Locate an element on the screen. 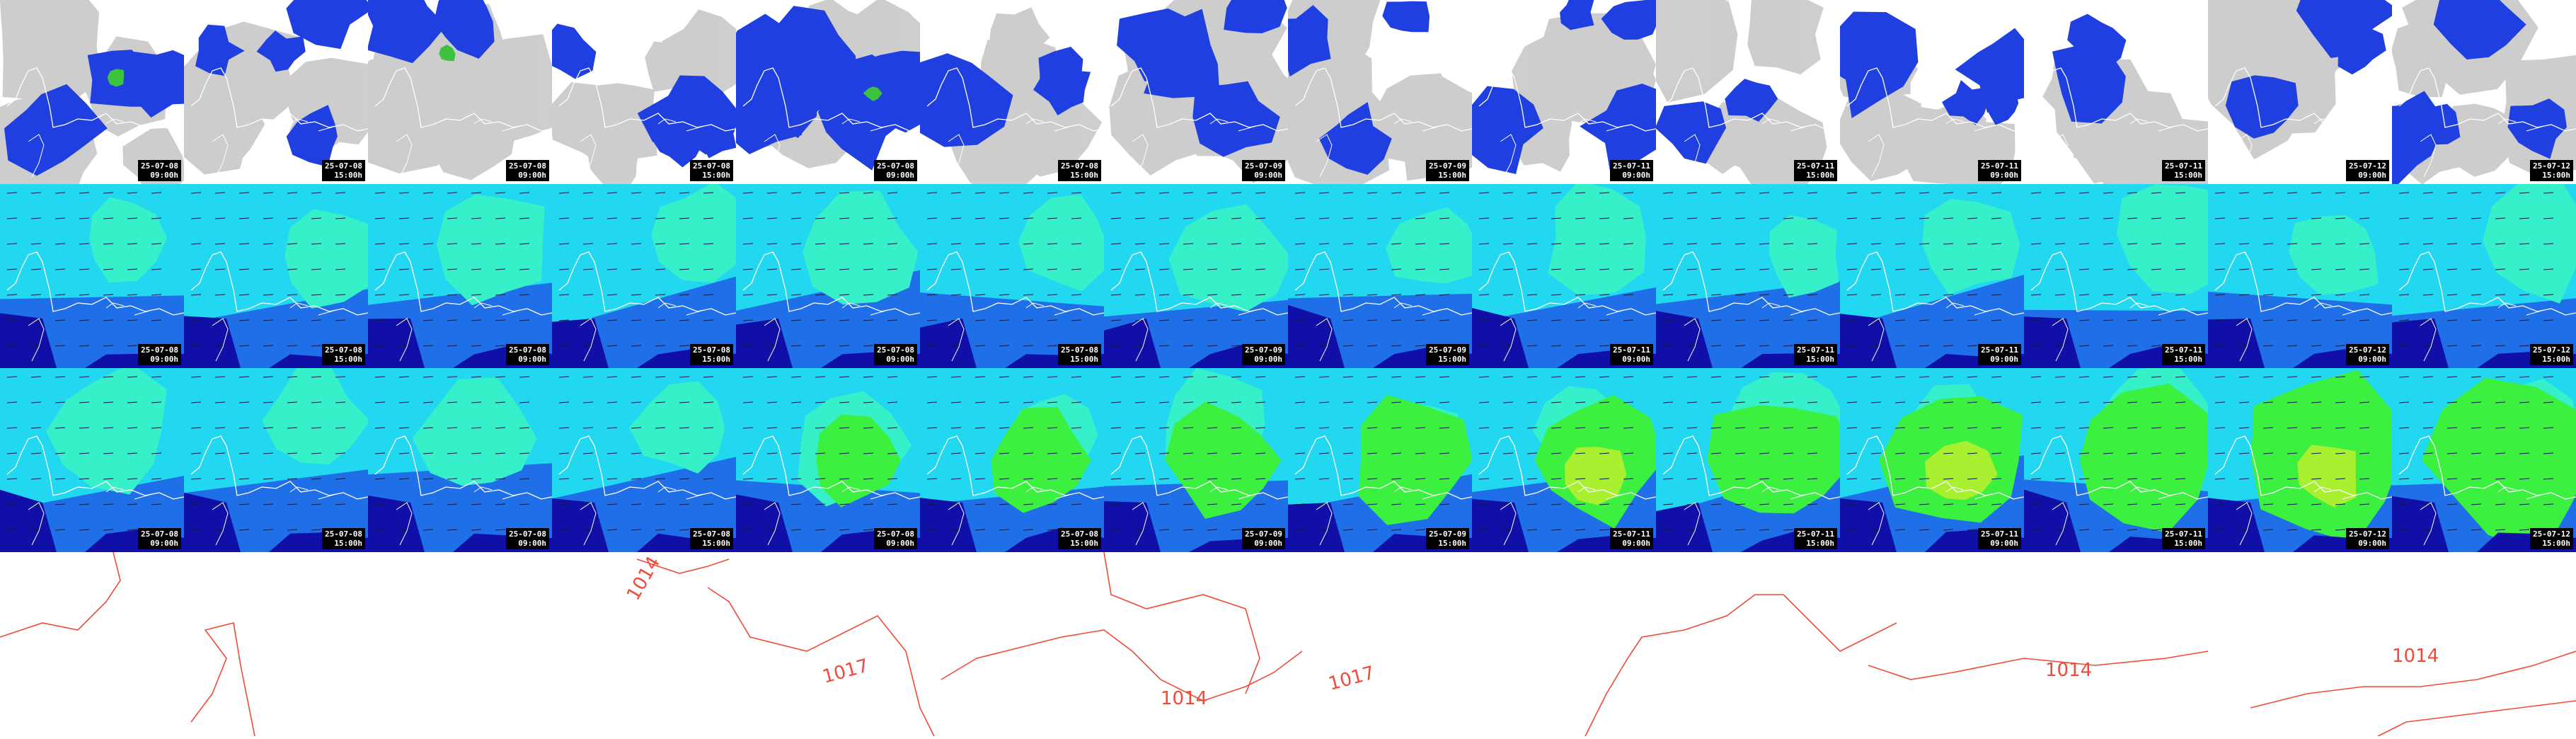  timestamp-date: 25-07-12 is located at coordinates (2368, 350).